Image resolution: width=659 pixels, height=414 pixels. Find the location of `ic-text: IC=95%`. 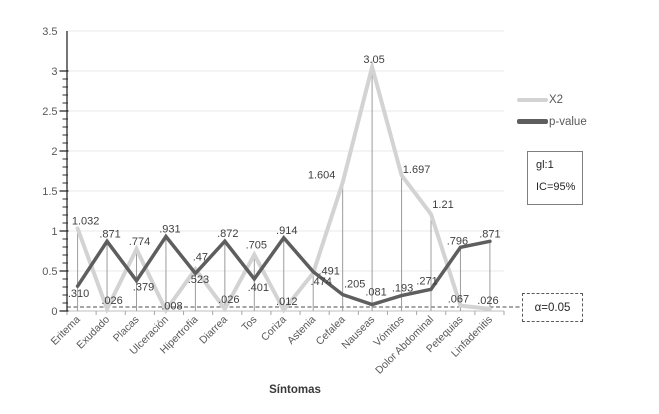

ic-text: IC=95% is located at coordinates (556, 187).